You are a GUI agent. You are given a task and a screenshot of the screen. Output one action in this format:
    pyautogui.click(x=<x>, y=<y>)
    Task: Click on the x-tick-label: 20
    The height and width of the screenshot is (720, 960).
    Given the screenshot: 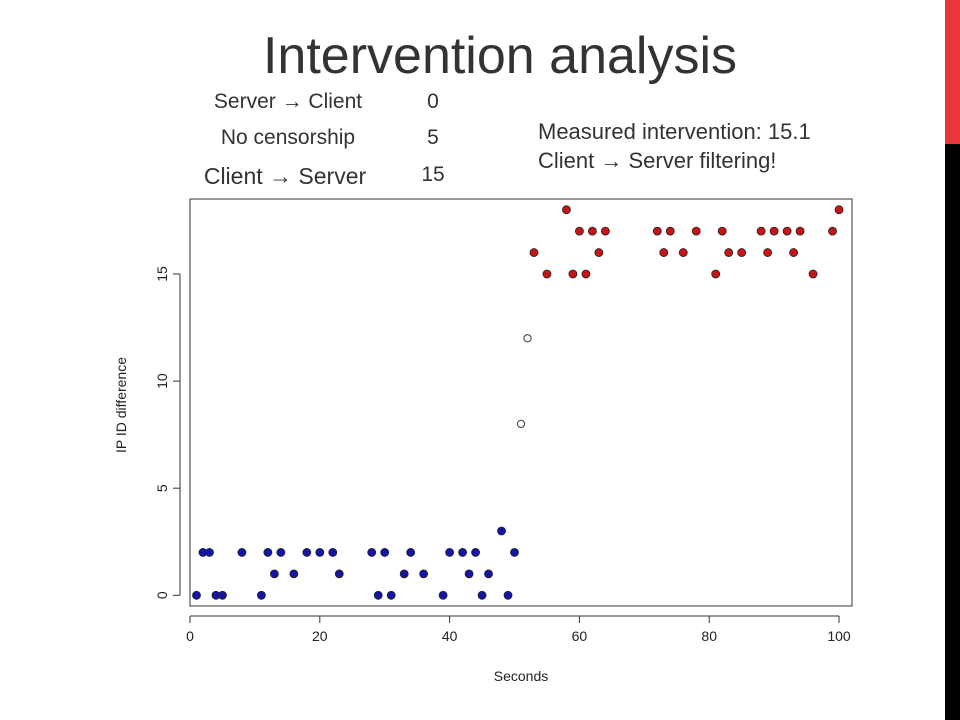 What is the action you would take?
    pyautogui.click(x=320, y=636)
    